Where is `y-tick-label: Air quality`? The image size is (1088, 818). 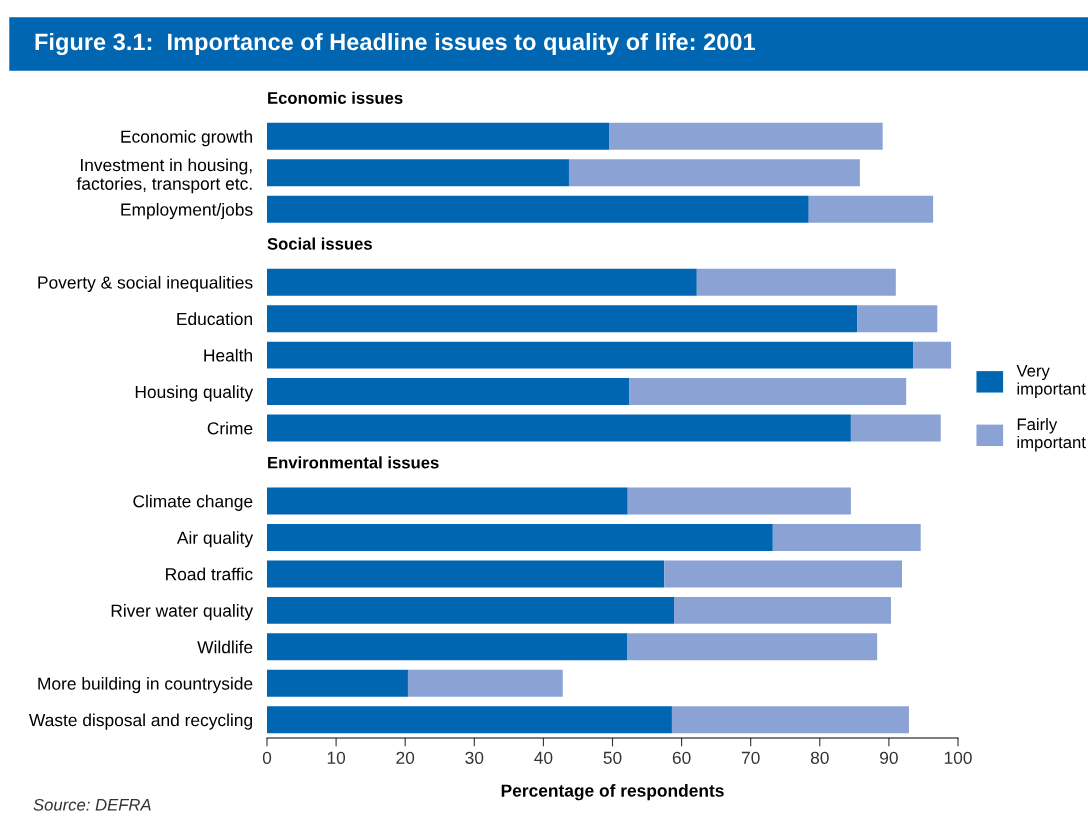 y-tick-label: Air quality is located at coordinates (215, 539).